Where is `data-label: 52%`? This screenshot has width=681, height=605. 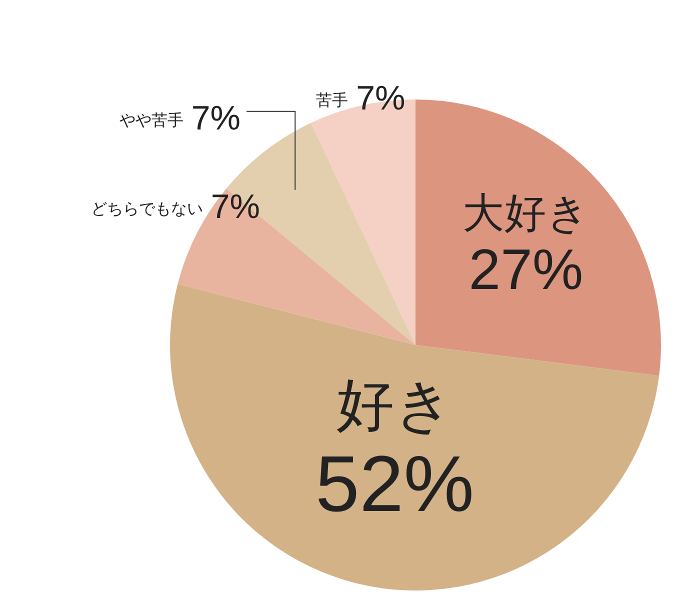
data-label: 52% is located at coordinates (394, 483).